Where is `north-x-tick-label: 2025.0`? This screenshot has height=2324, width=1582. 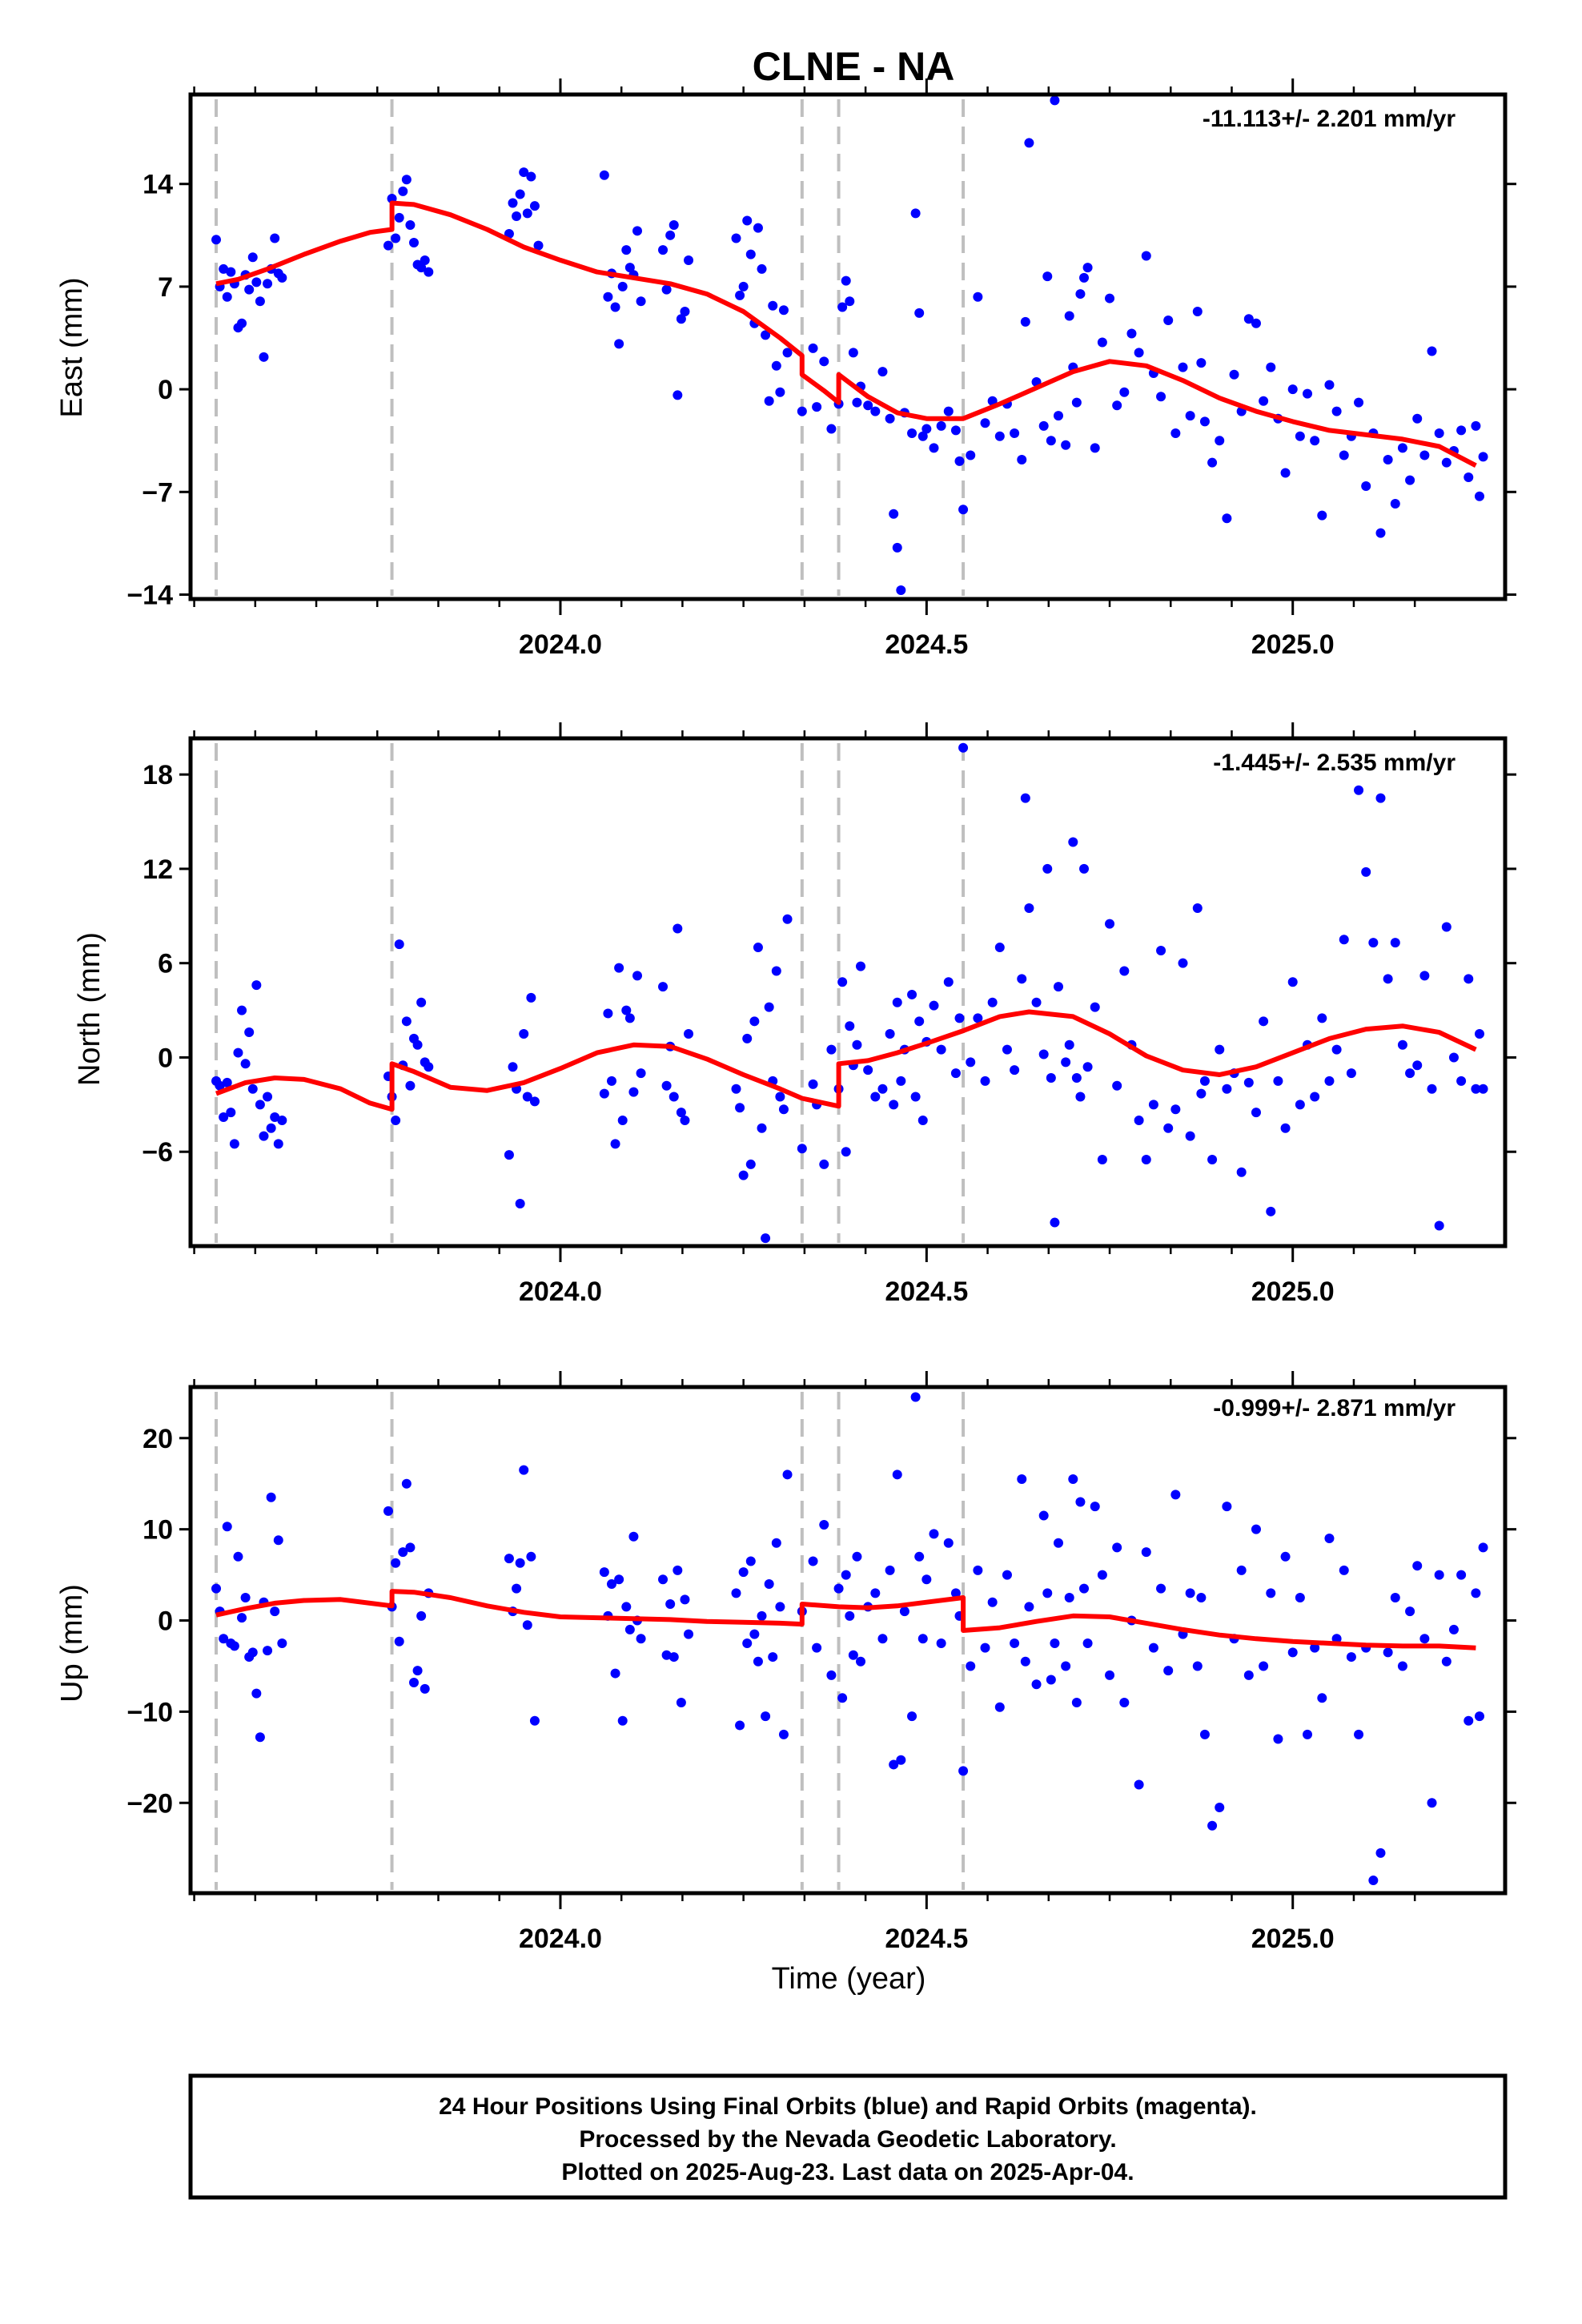 north-x-tick-label: 2025.0 is located at coordinates (1293, 1292).